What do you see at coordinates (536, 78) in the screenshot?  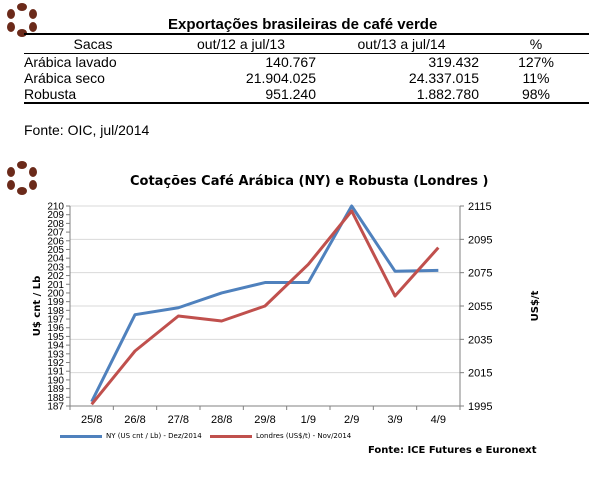 I see `cell-percent: 11%` at bounding box center [536, 78].